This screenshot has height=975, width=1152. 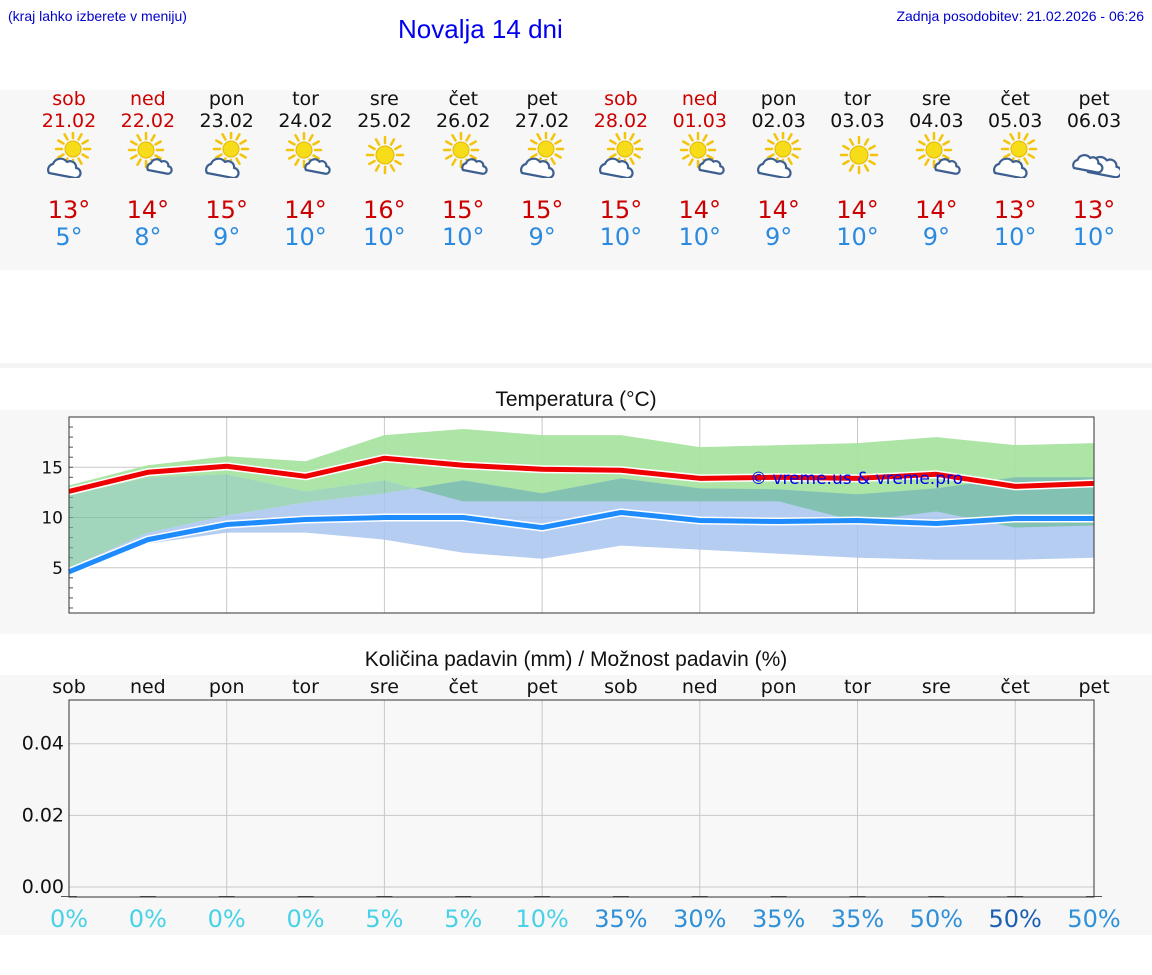 What do you see at coordinates (305, 99) in the screenshot?
I see `day-name: tor` at bounding box center [305, 99].